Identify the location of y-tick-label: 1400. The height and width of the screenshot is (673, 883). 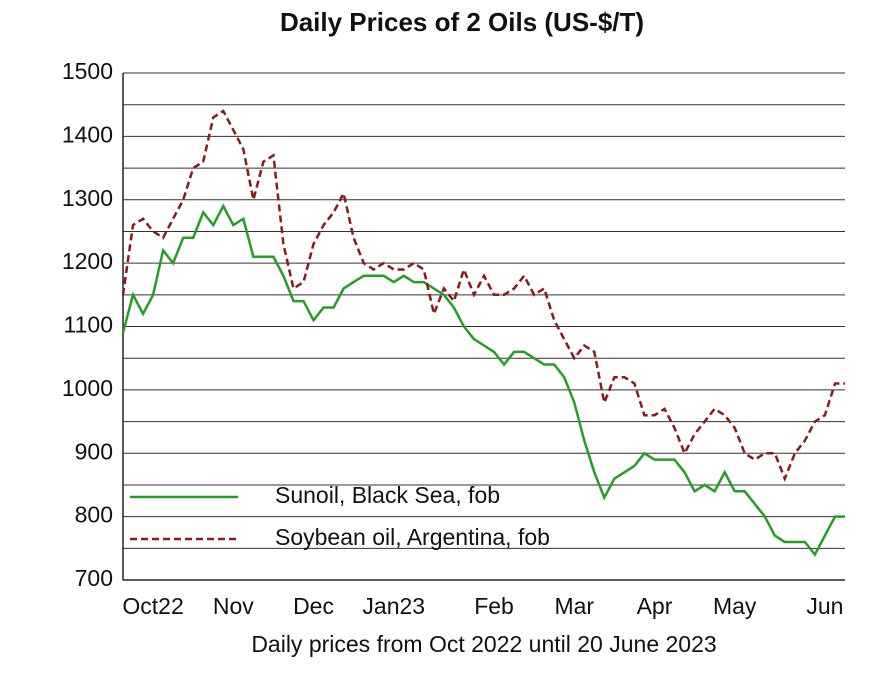
(87, 134).